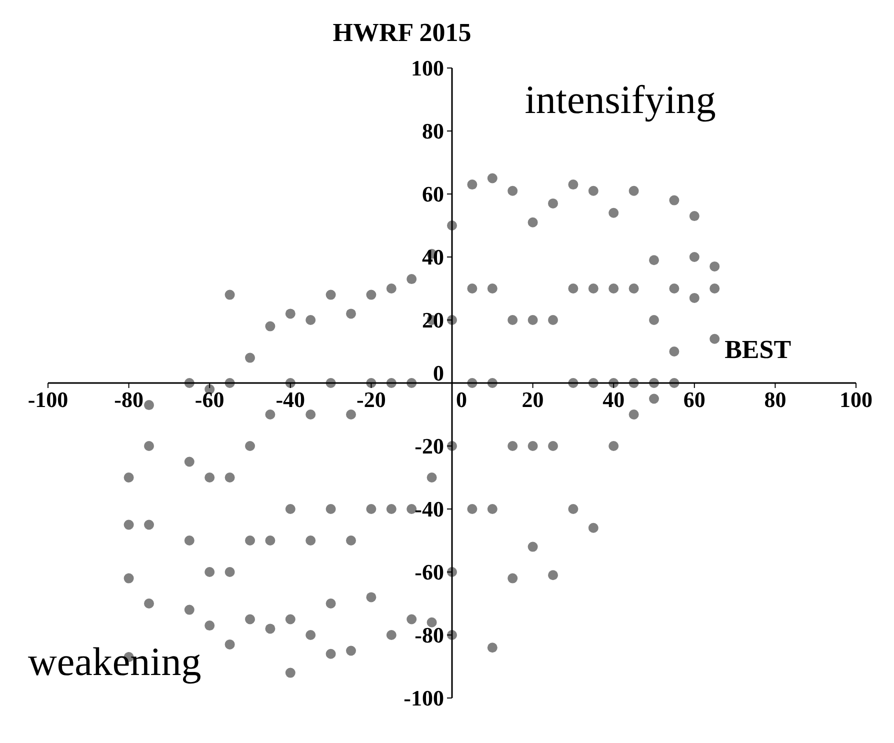  What do you see at coordinates (433, 131) in the screenshot?
I see `y-tick-label: 80` at bounding box center [433, 131].